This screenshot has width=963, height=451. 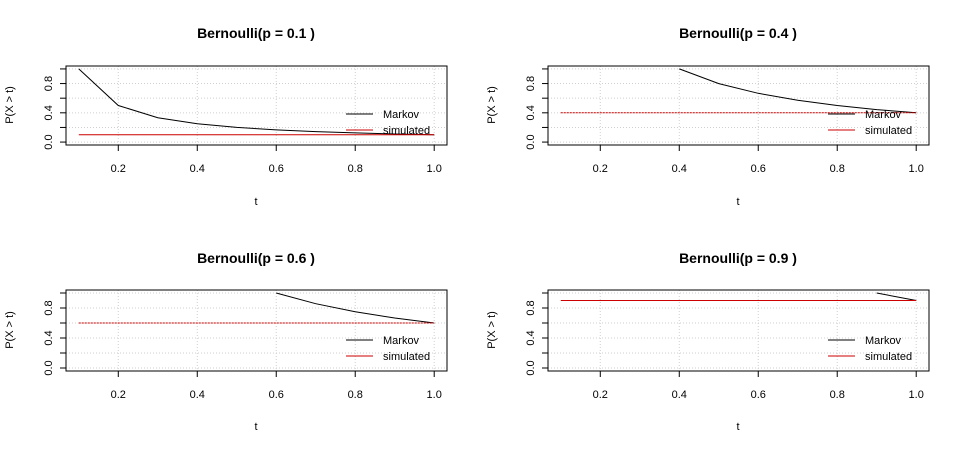 What do you see at coordinates (738, 258) in the screenshot?
I see `panel-title: Bernoulli(p = 0.9 )` at bounding box center [738, 258].